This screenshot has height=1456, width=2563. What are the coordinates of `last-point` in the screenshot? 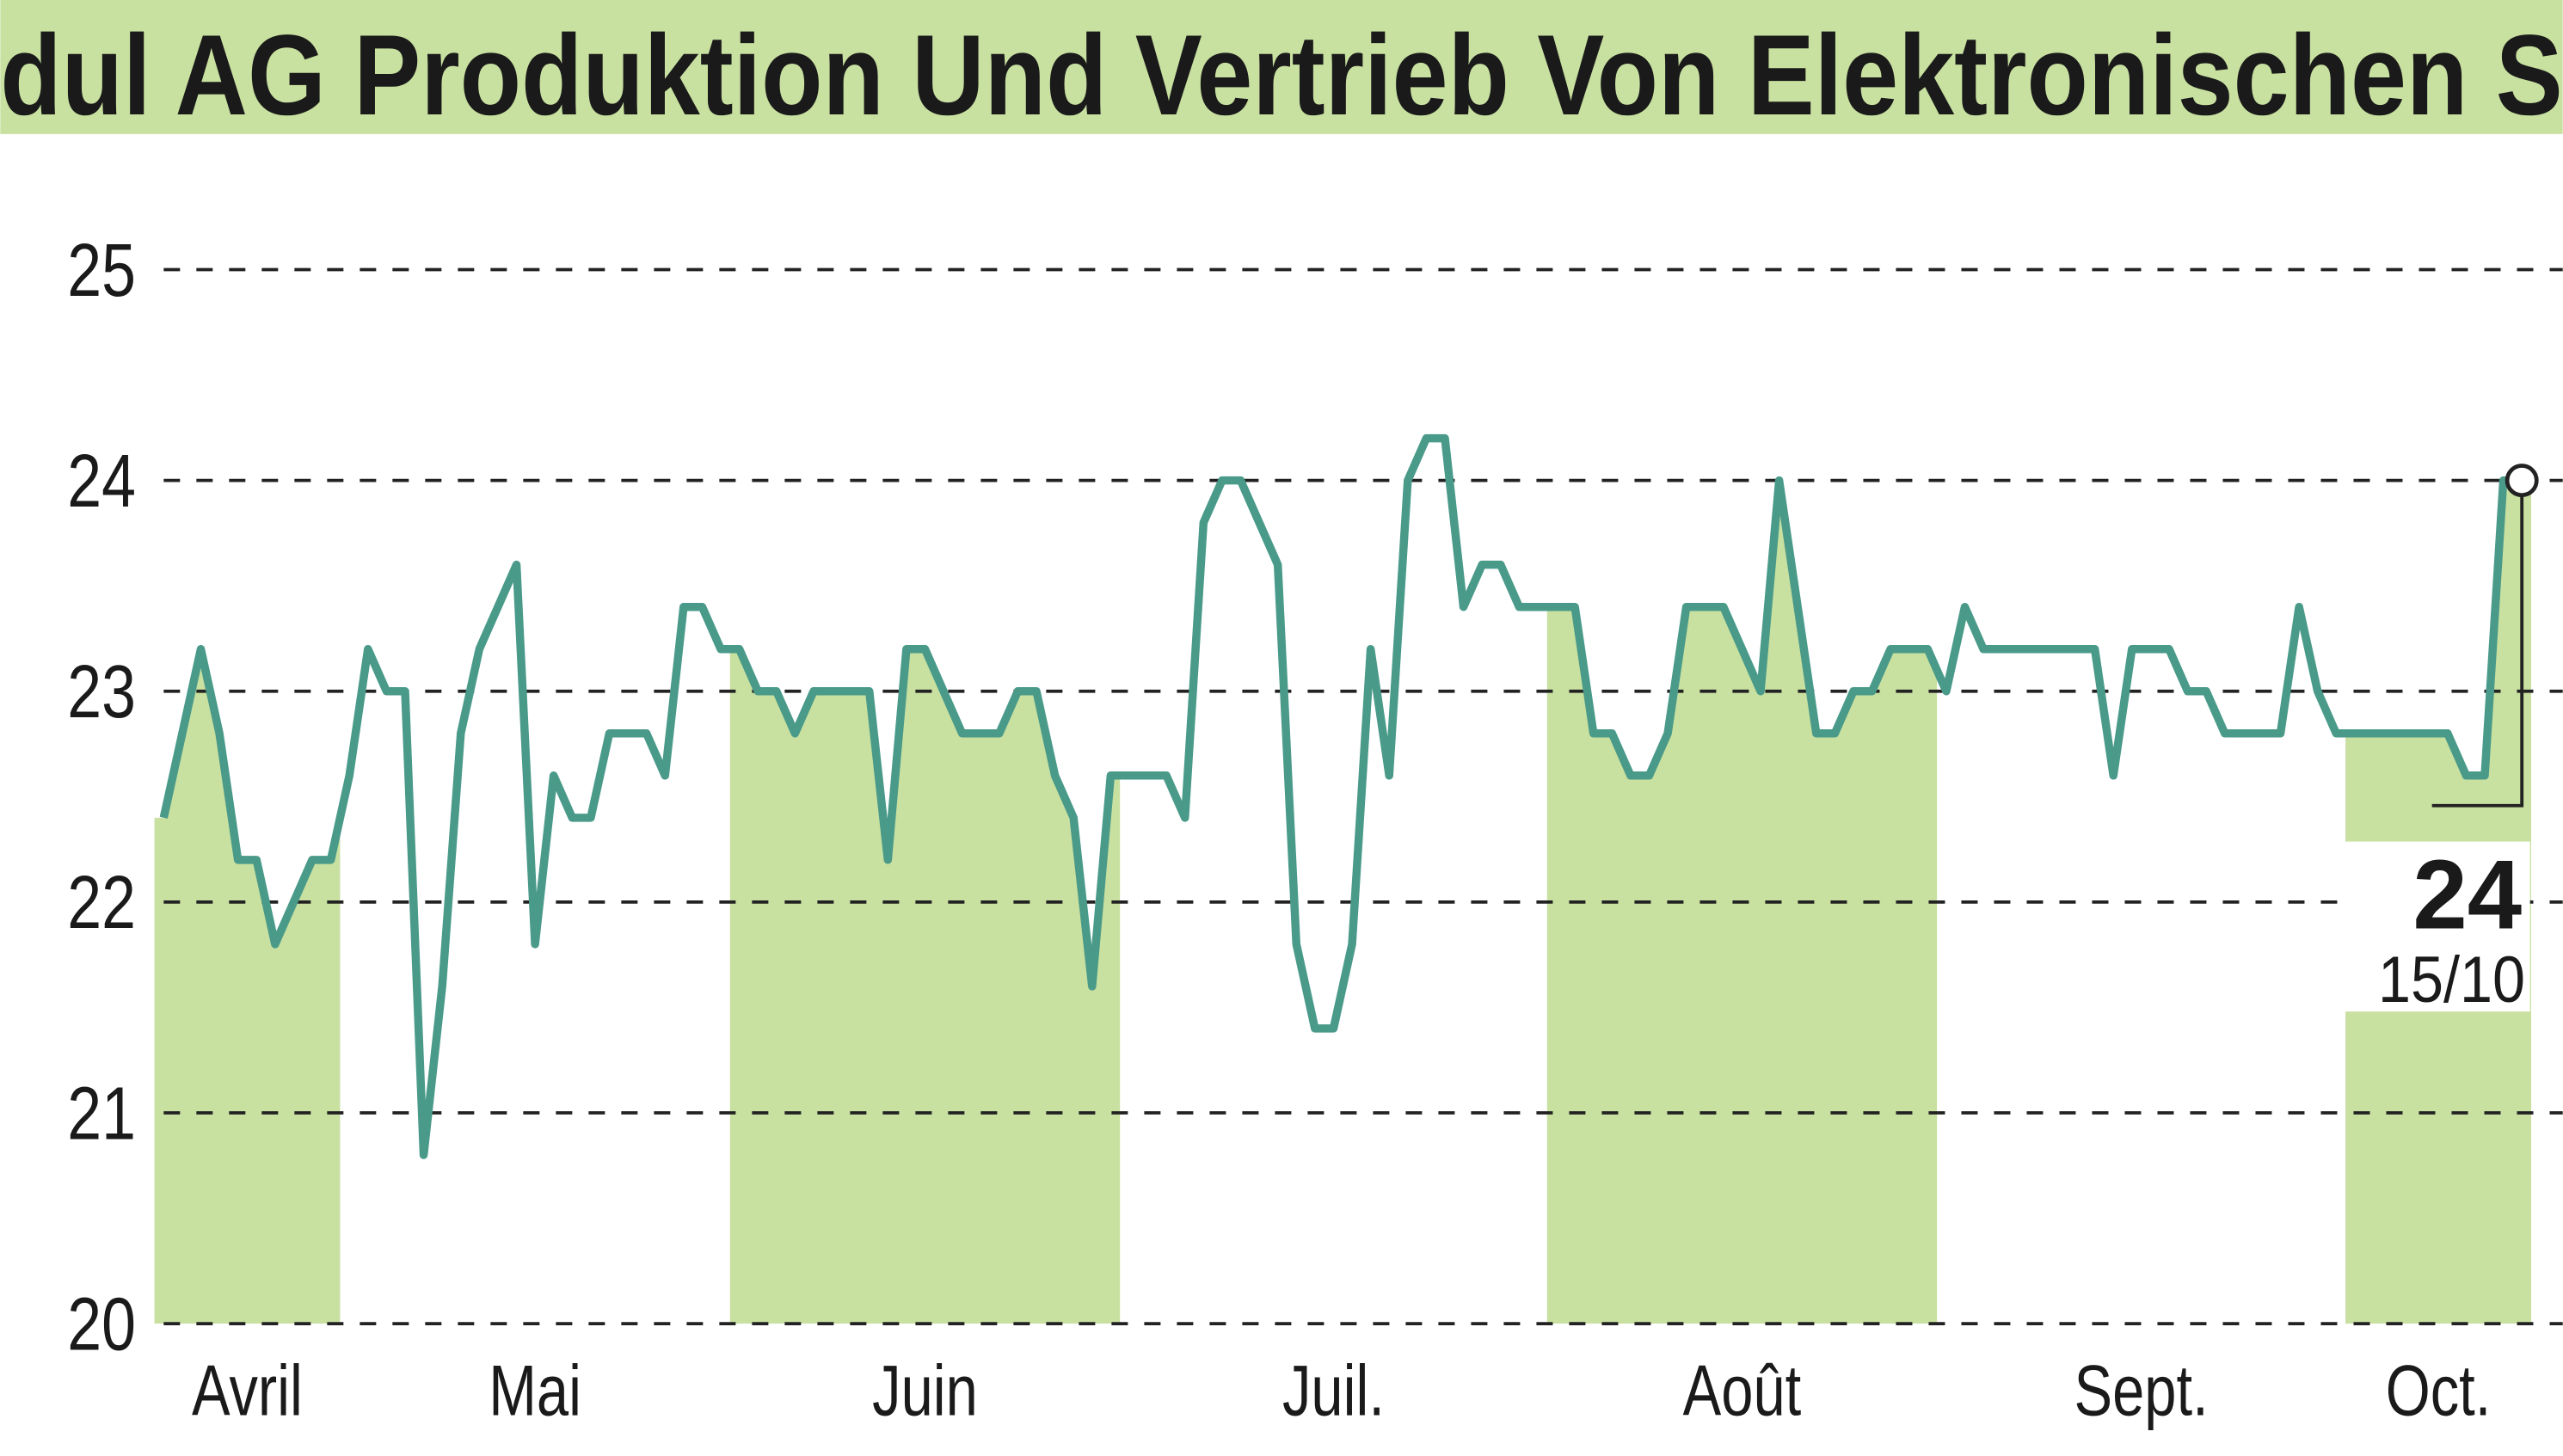 It's located at (2522, 481).